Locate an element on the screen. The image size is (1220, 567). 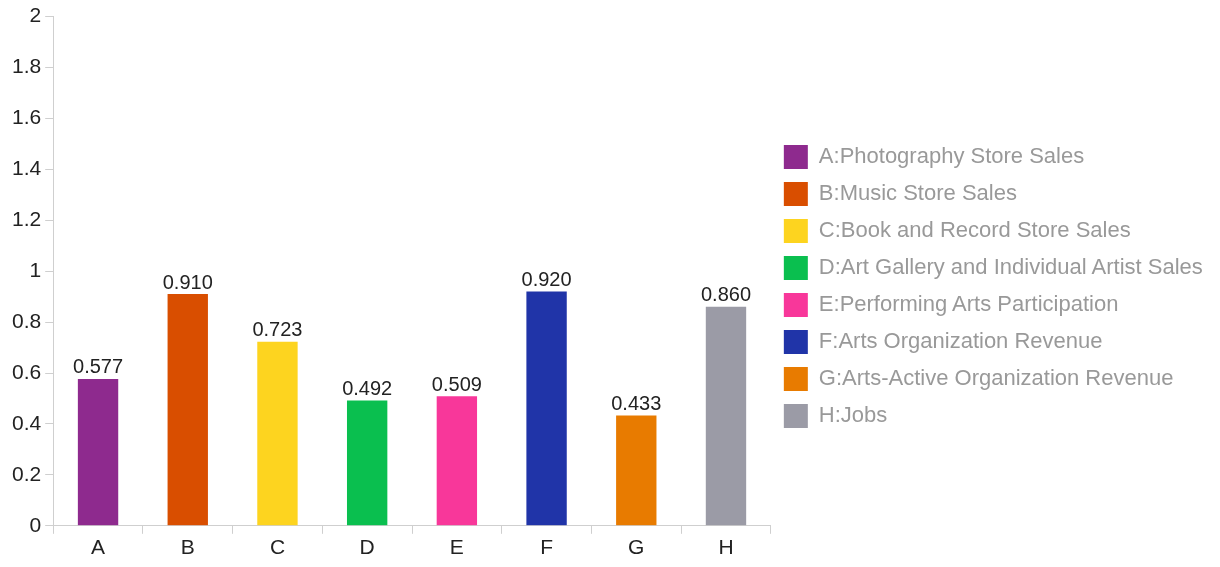
x-tick-label: C is located at coordinates (277, 547).